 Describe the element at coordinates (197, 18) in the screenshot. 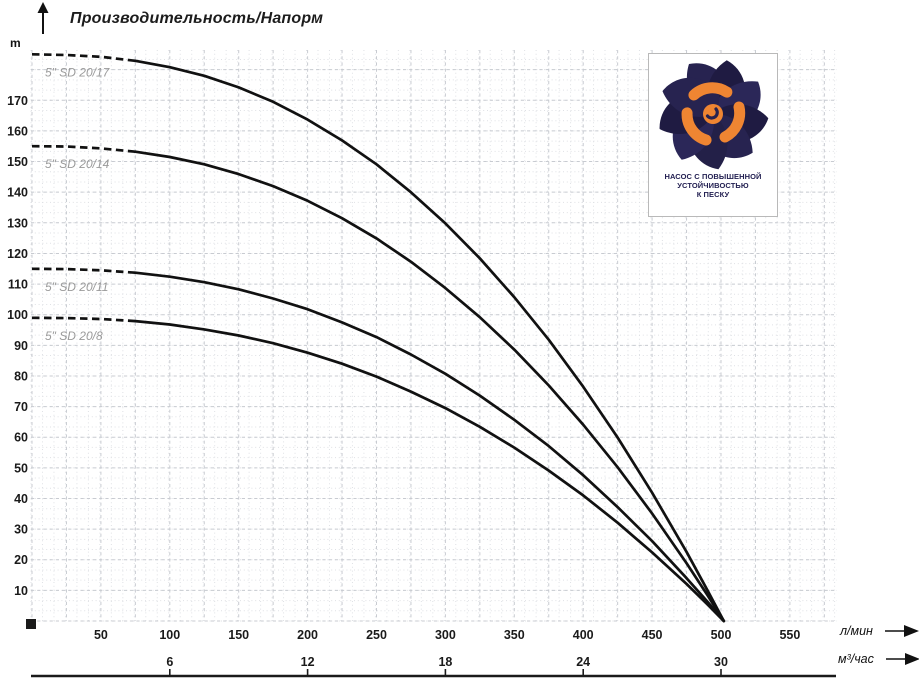

I see `chart-title: Производительность/Напорм` at that location.